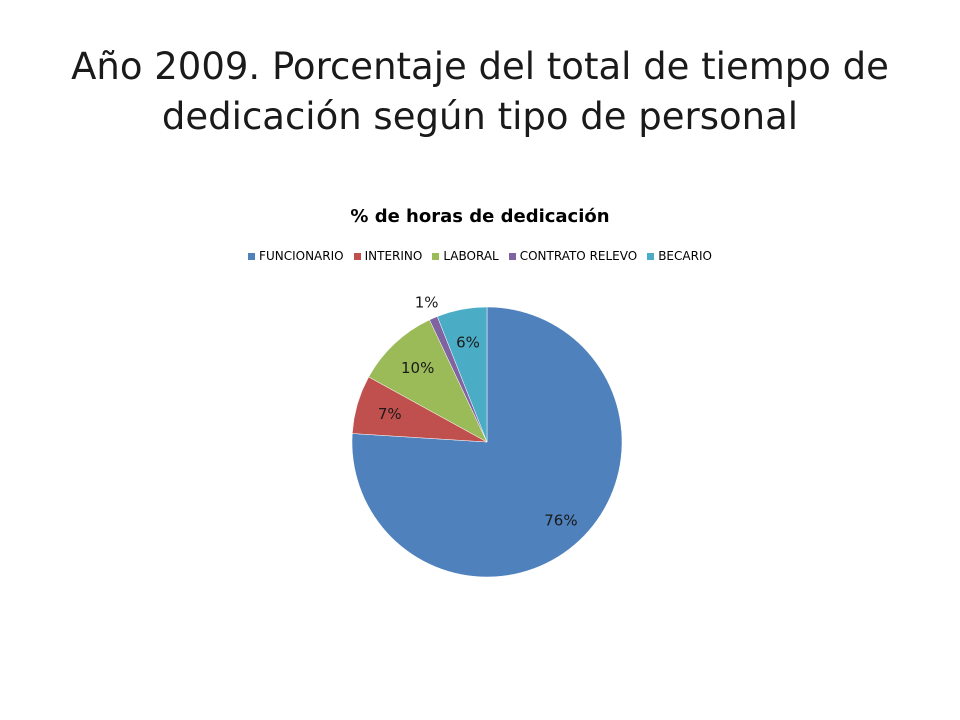 The width and height of the screenshot is (960, 720). Describe the element at coordinates (301, 256) in the screenshot. I see `legend-label-funcionario: FUNCIONARIO` at that location.